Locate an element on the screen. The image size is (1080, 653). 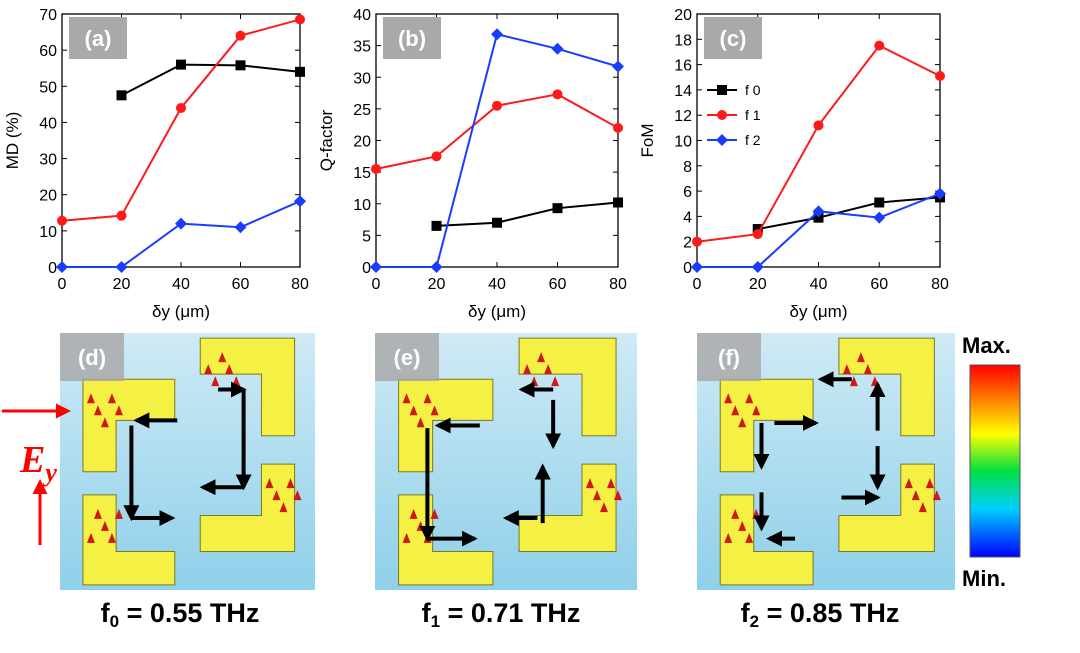
panel-label: (d) is located at coordinates (92, 357).